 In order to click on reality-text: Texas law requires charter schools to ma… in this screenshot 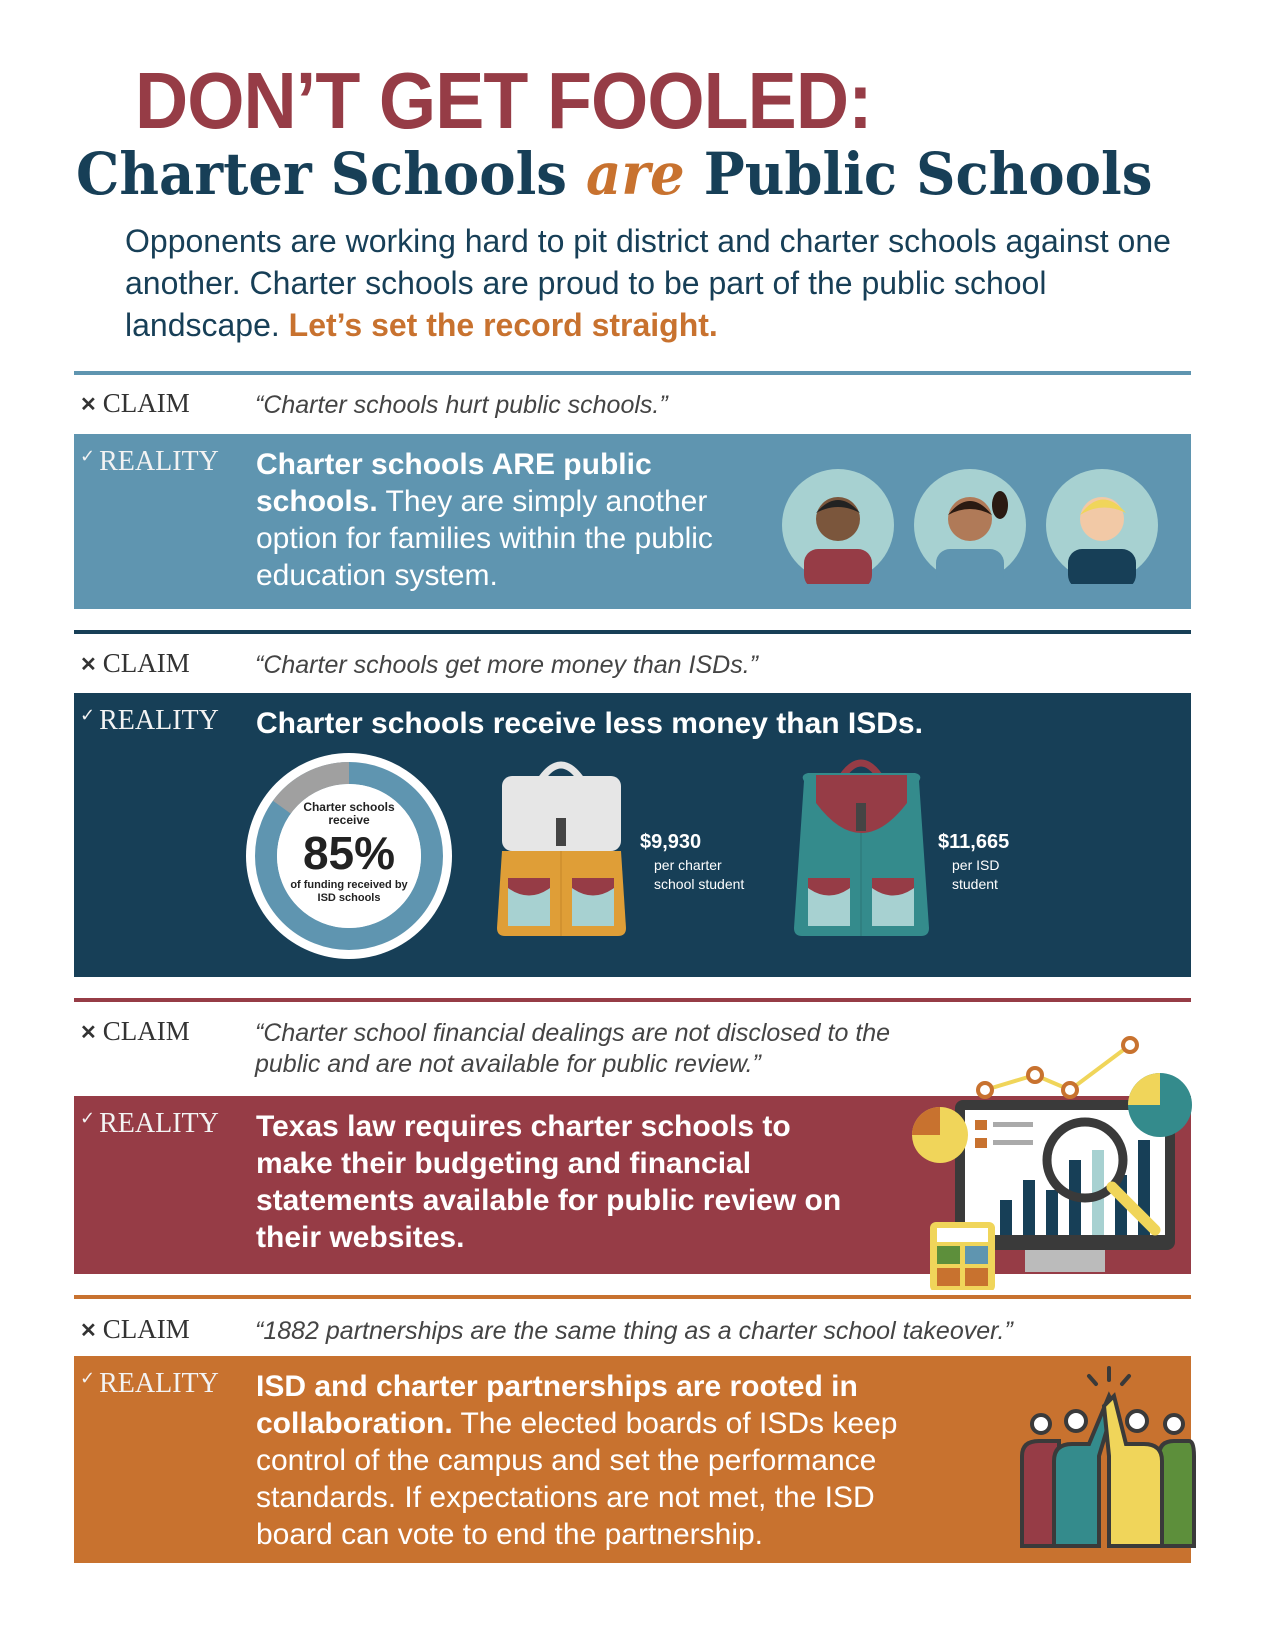, I will do `click(551, 1182)`.